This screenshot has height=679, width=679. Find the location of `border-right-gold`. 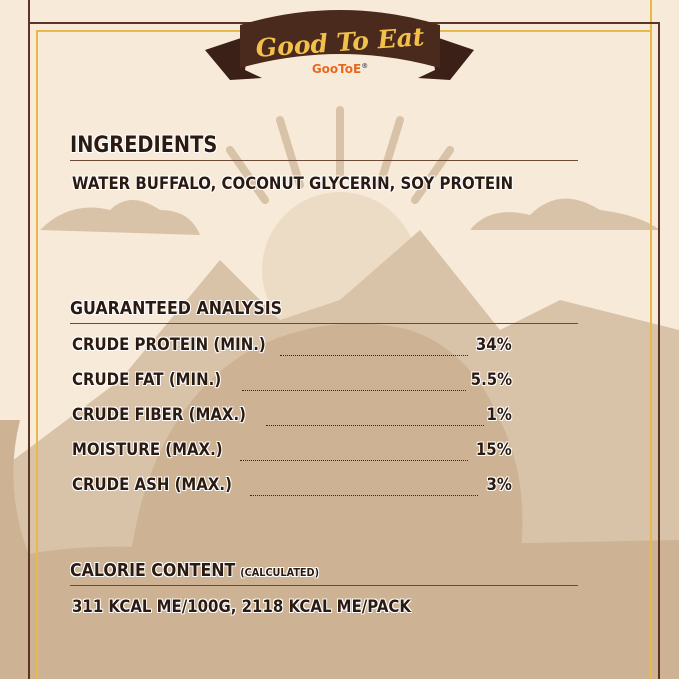

border-right-gold is located at coordinates (651, 339).